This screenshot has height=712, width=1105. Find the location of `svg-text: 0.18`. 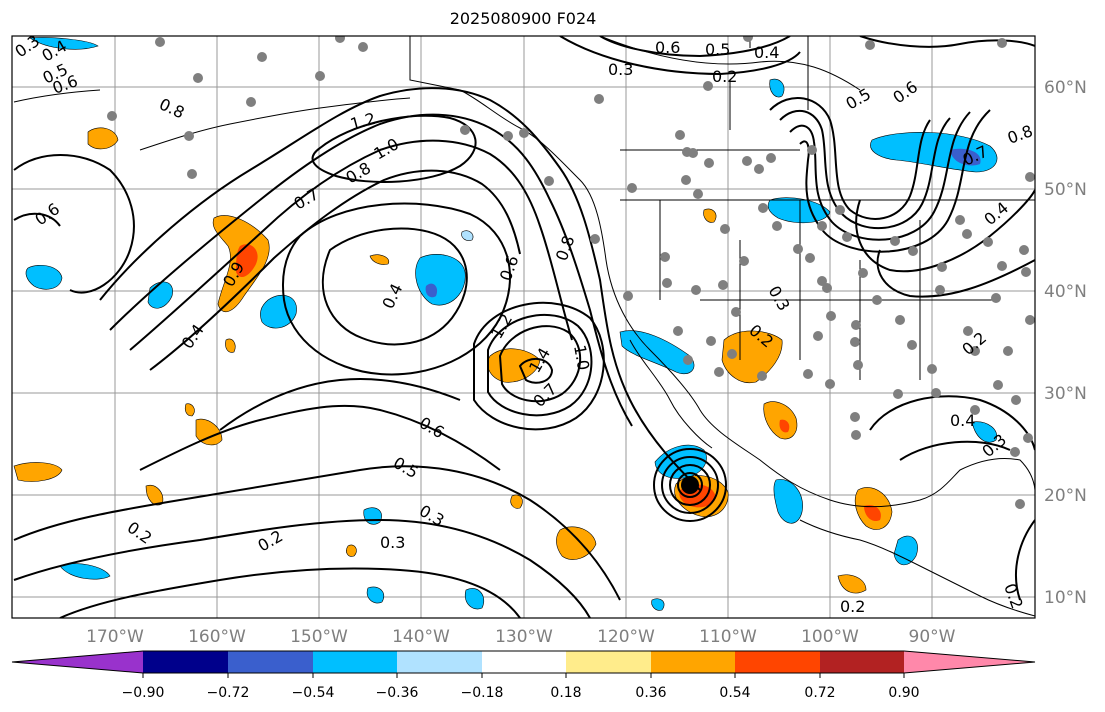

svg-text: 0.18 is located at coordinates (565, 693).